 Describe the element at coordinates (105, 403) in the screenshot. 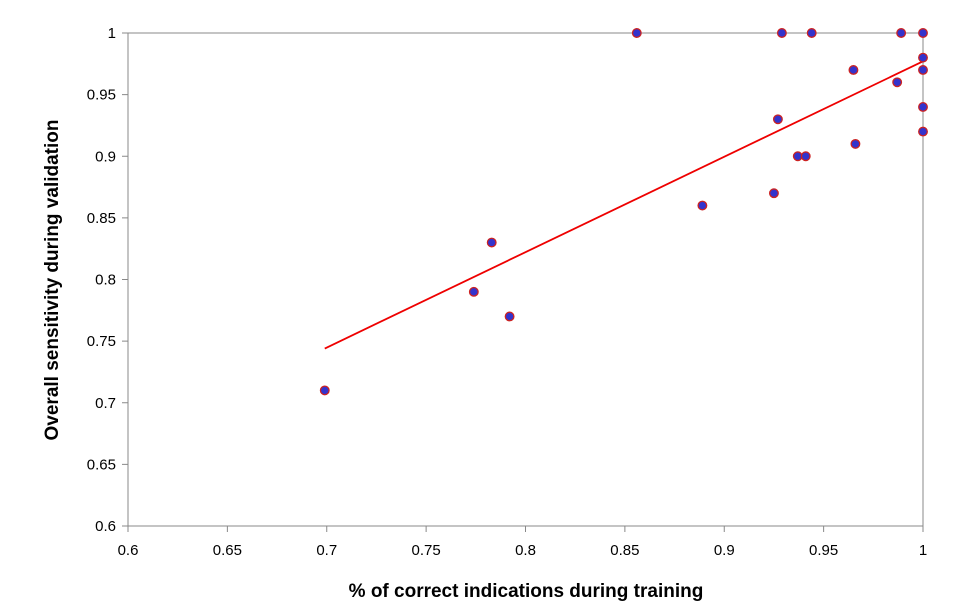

I see `y-tick-label: 0.7` at that location.